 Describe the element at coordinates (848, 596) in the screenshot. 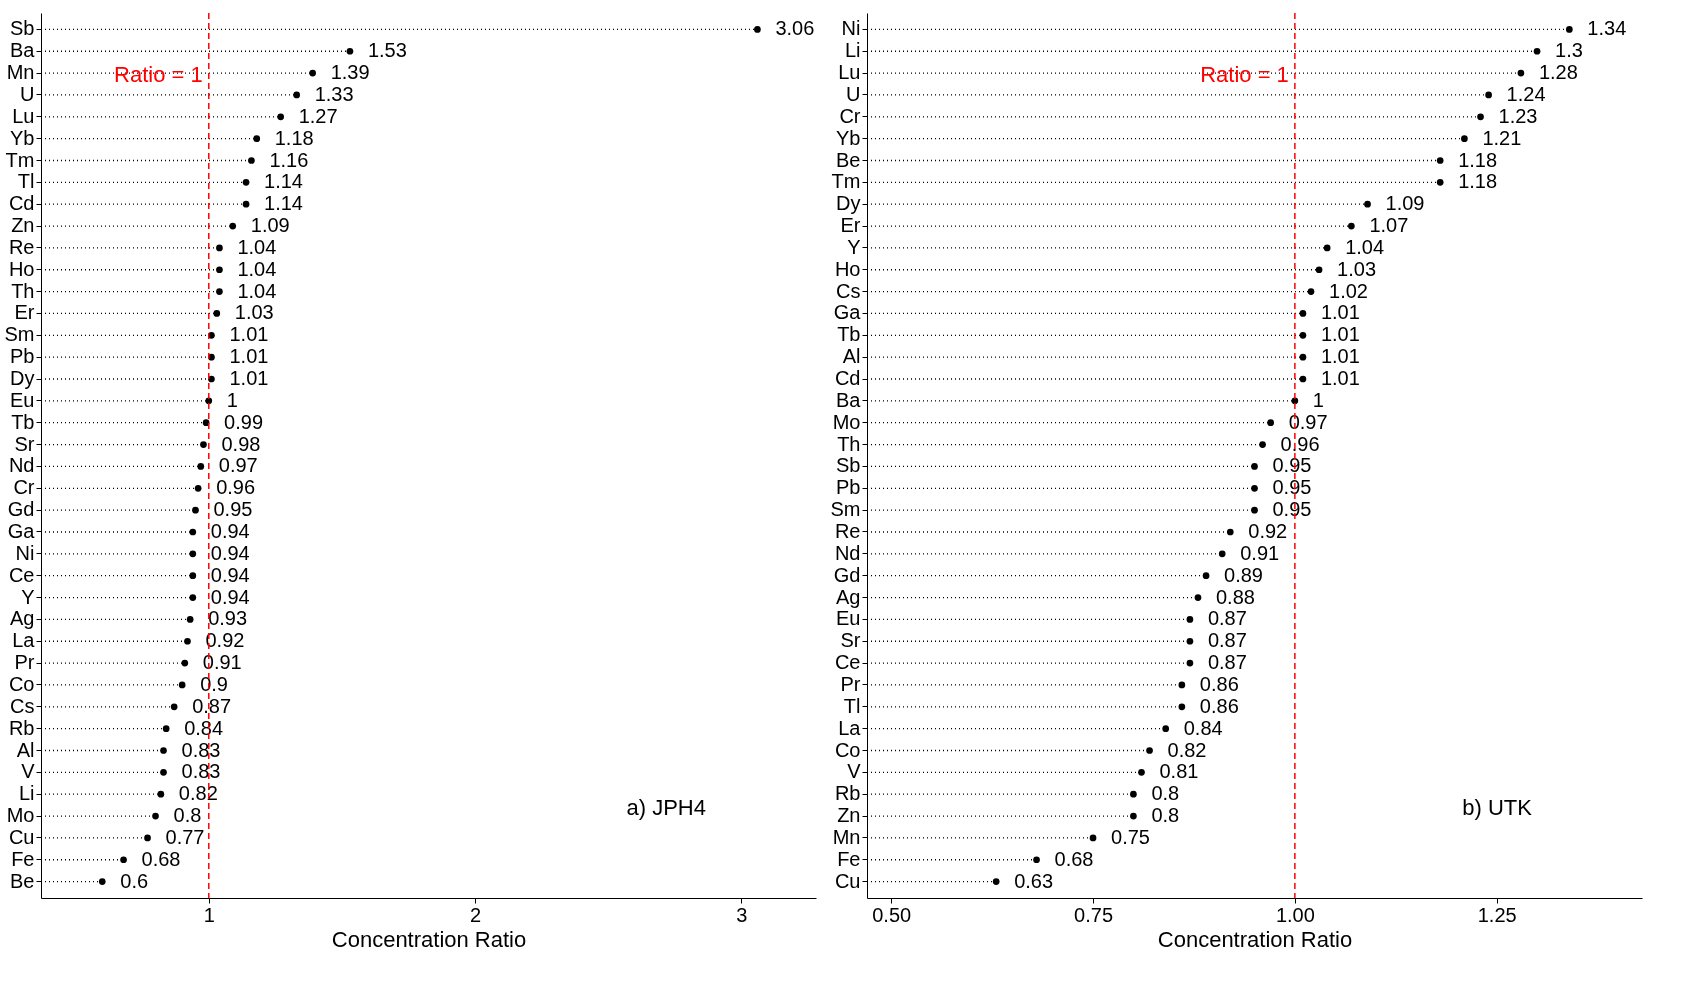

I see `y-tick-label: Ag` at that location.